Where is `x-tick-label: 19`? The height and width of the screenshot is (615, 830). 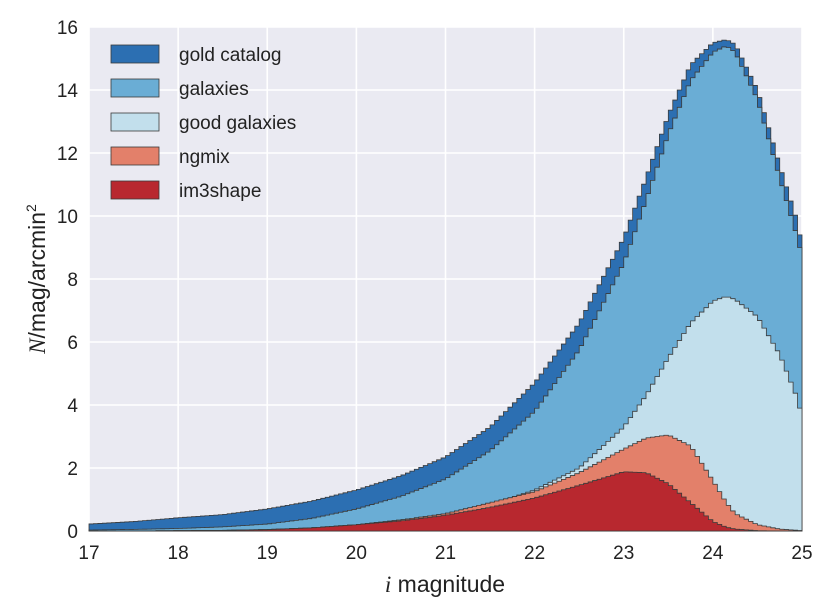
x-tick-label: 19 is located at coordinates (267, 553).